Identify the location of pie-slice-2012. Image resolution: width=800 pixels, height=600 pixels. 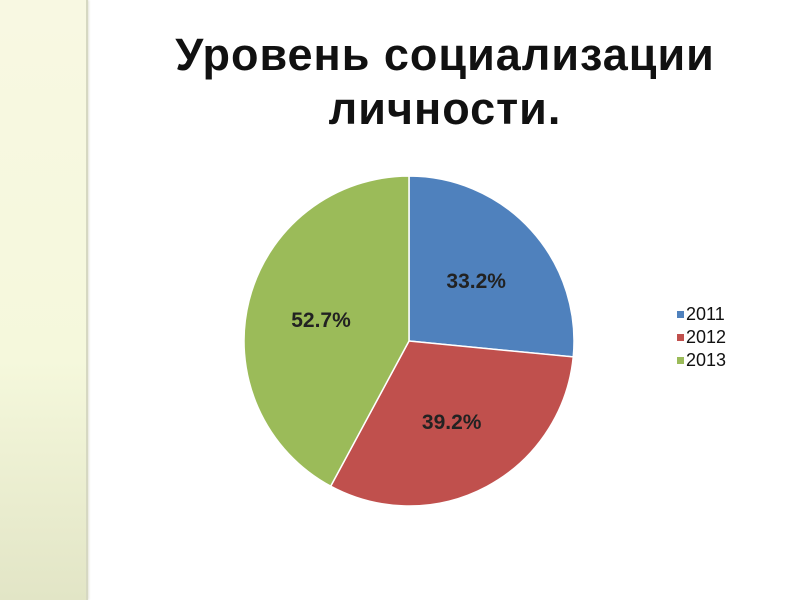
(452, 423).